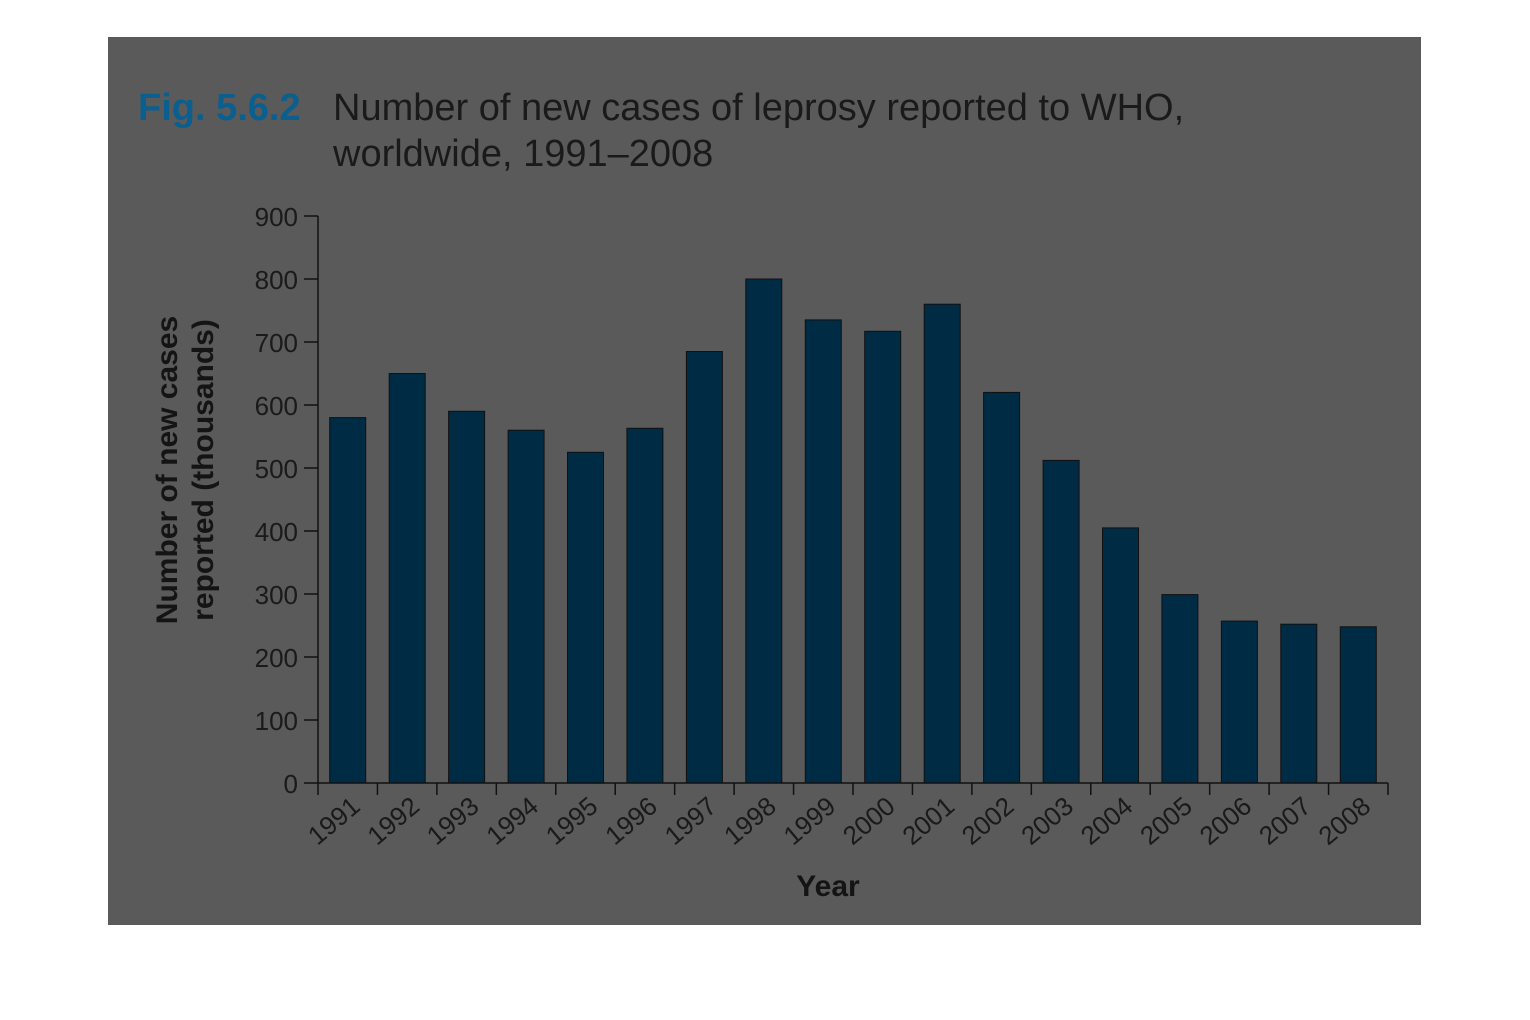 The height and width of the screenshot is (1020, 1530). I want to click on bar-2003, so click(1061, 621).